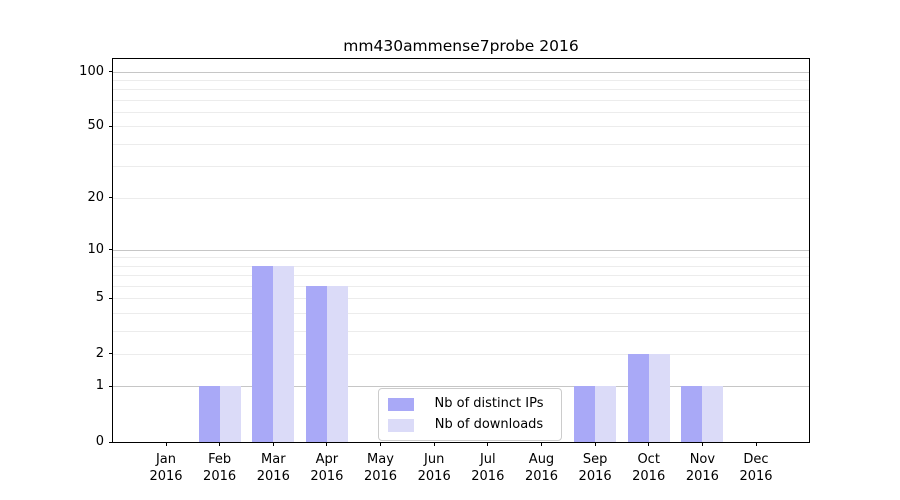 Image resolution: width=900 pixels, height=500 pixels. I want to click on x-tick-label-month: Oct, so click(648, 459).